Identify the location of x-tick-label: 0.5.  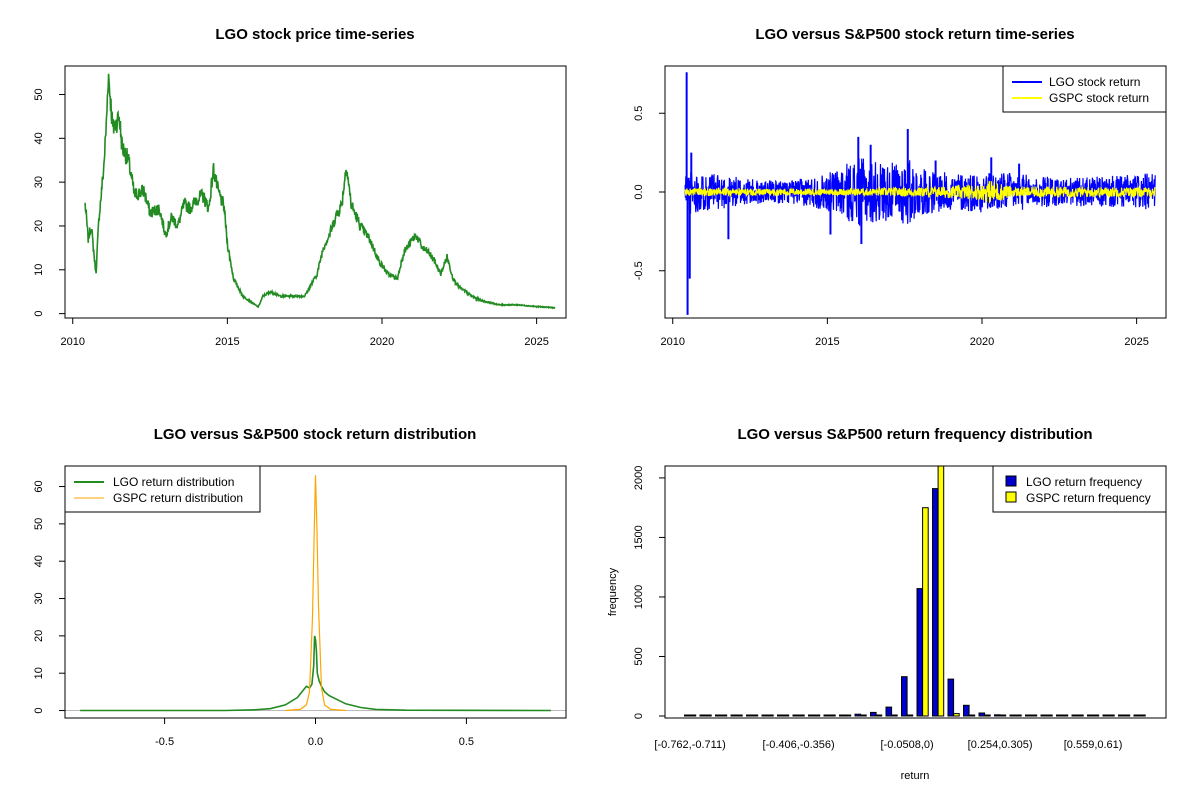
(466, 742).